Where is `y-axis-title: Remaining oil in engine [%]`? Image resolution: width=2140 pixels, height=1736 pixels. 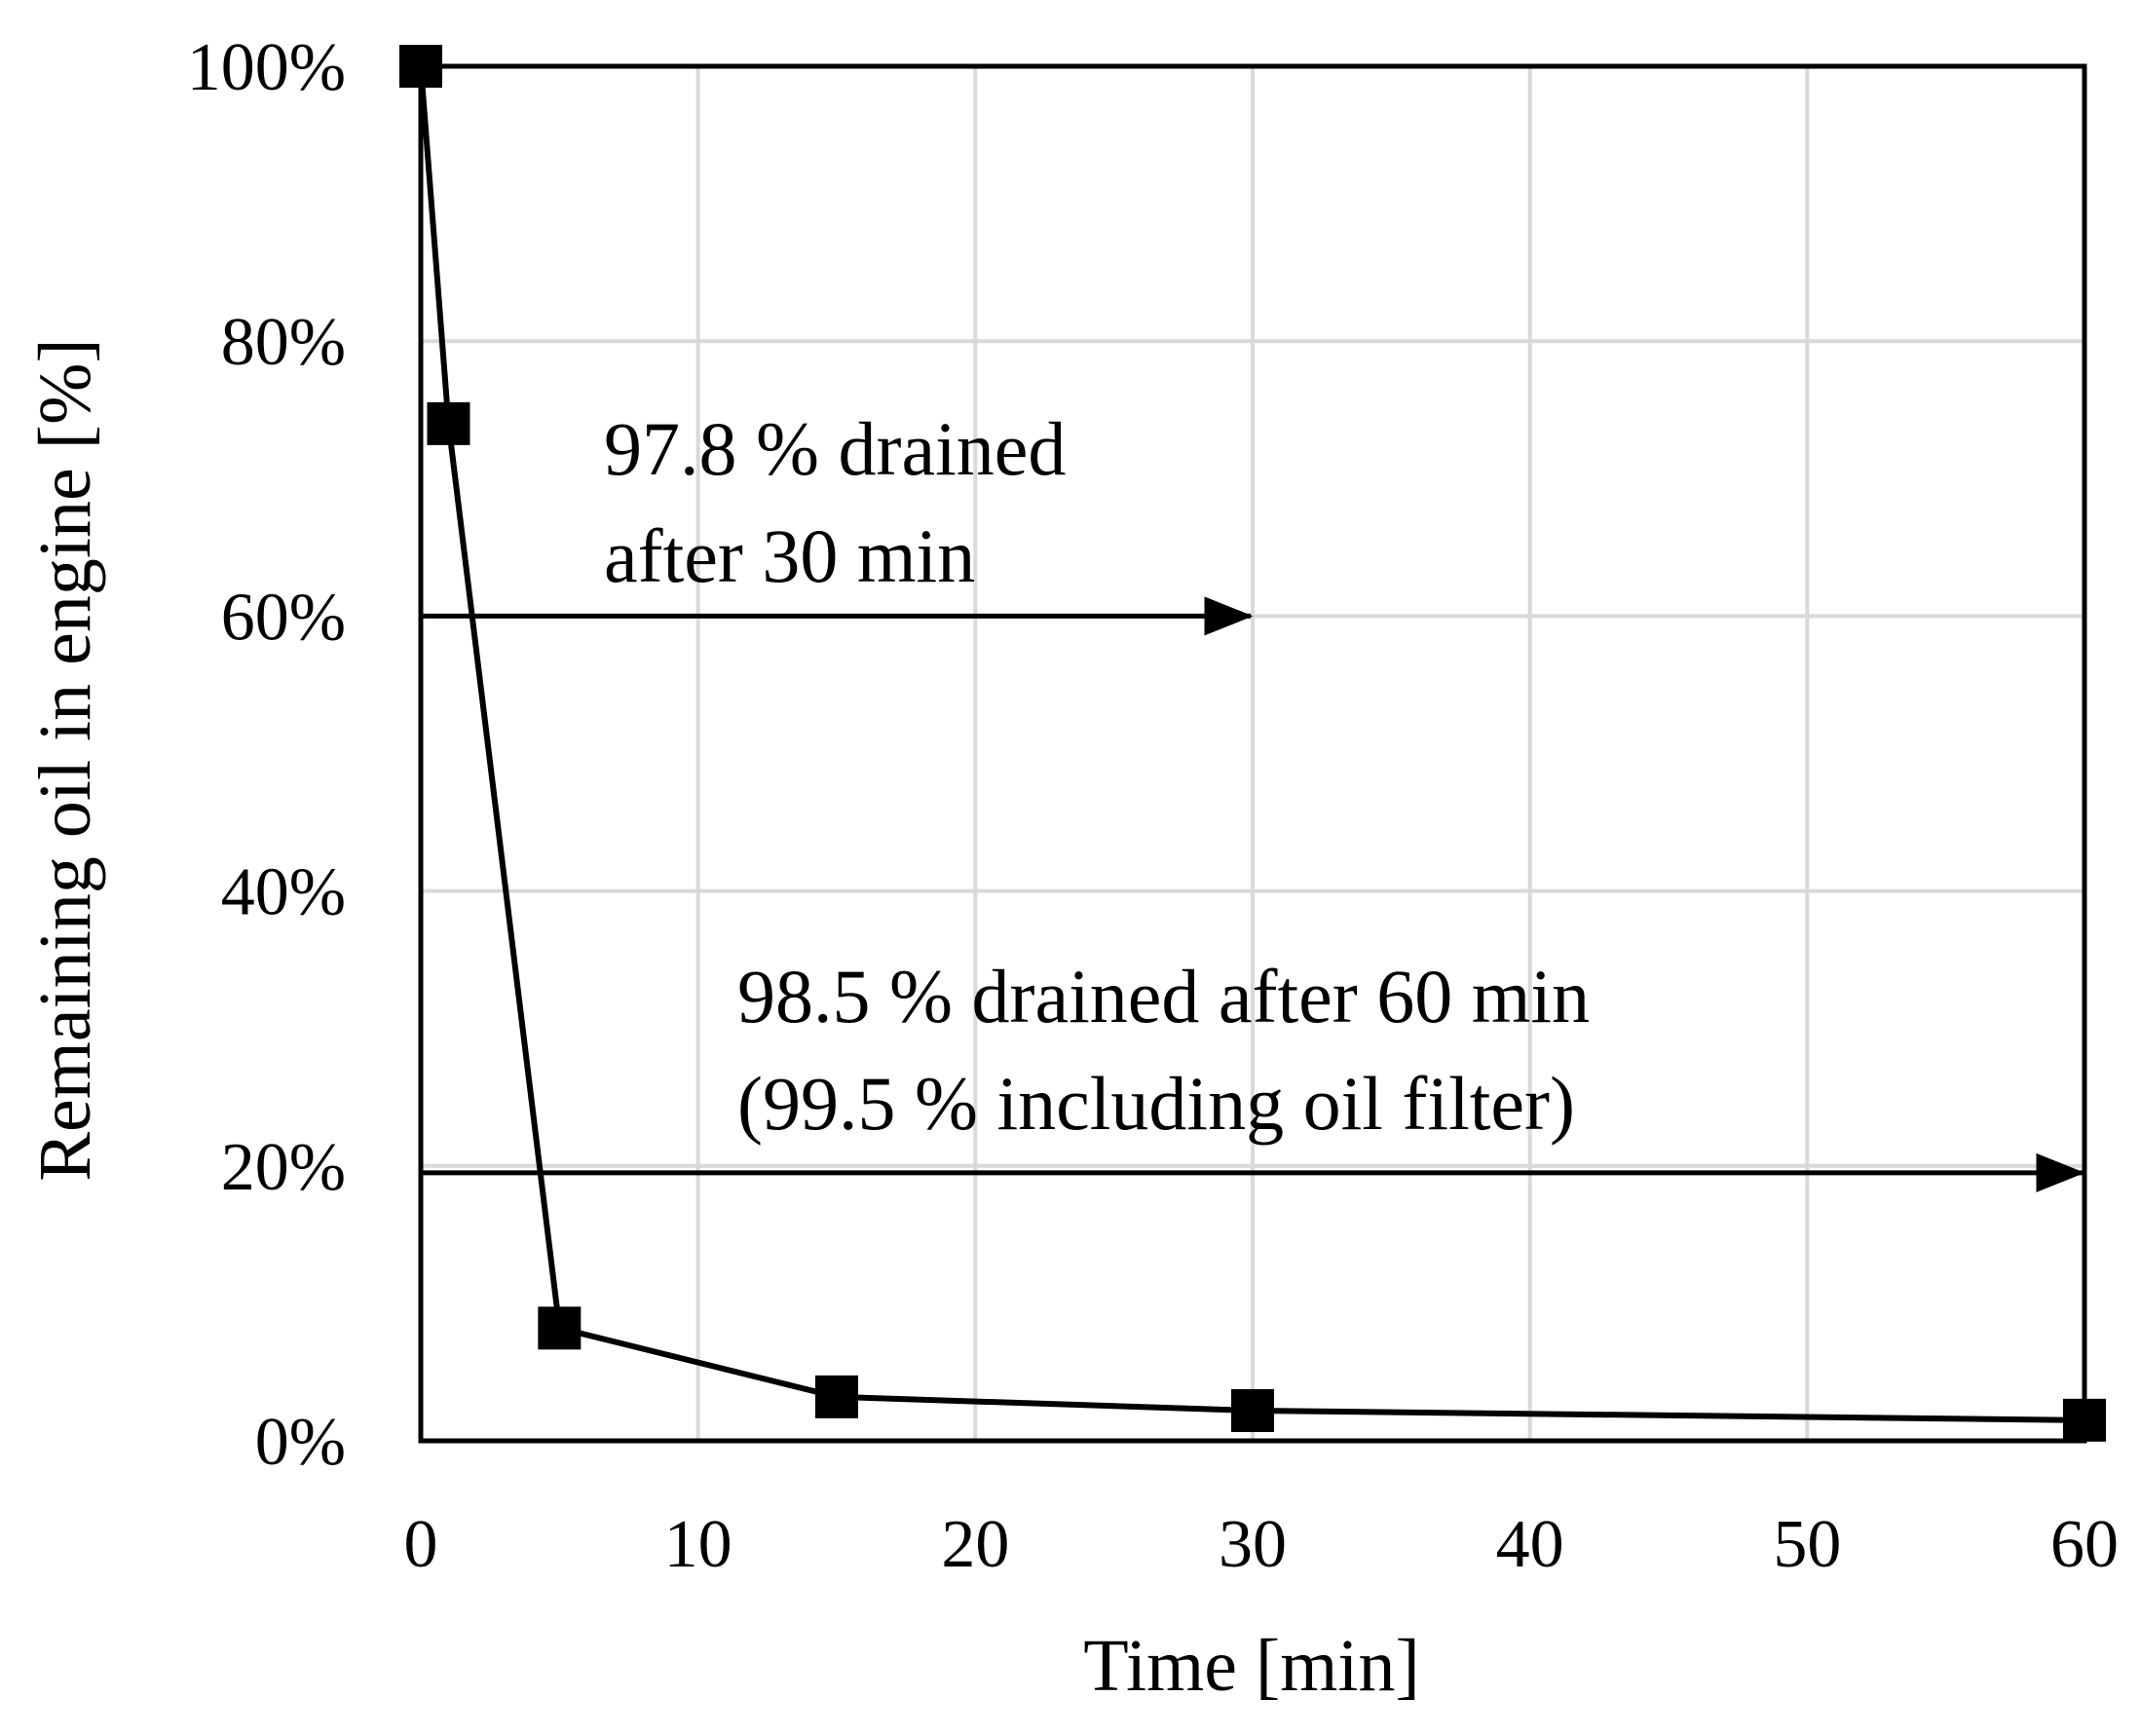
y-axis-title: Remaining oil in engine [%] is located at coordinates (65, 759).